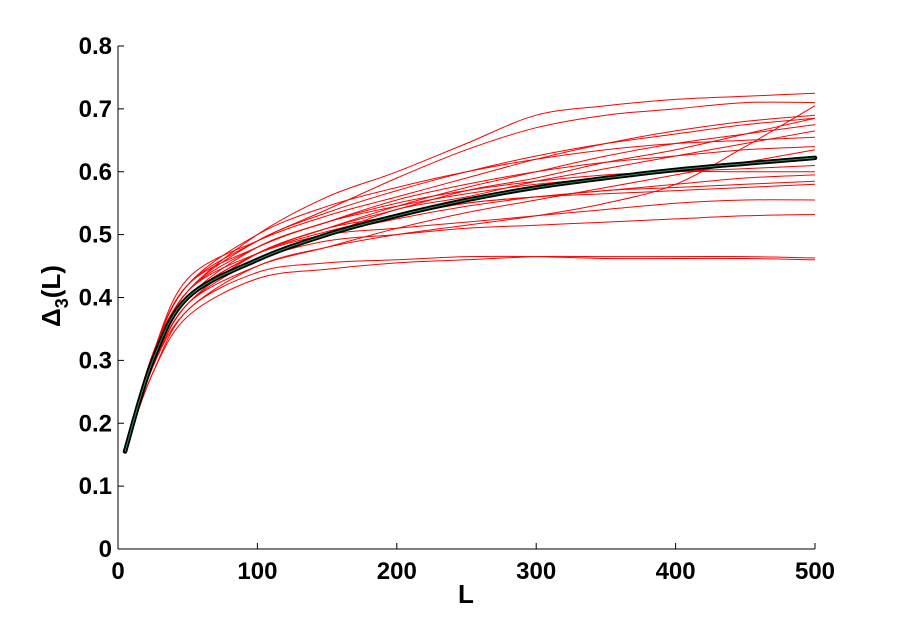  Describe the element at coordinates (95, 360) in the screenshot. I see `y-tick-label: 0.3` at that location.